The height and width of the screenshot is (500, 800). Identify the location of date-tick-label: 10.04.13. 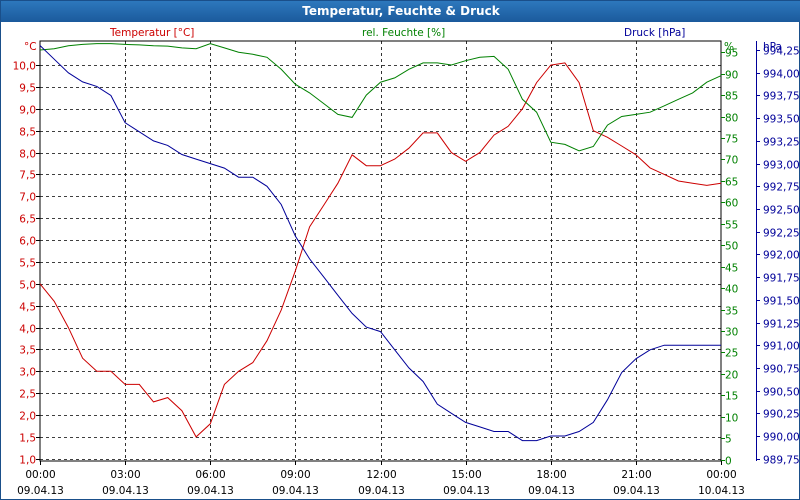
(721, 491).